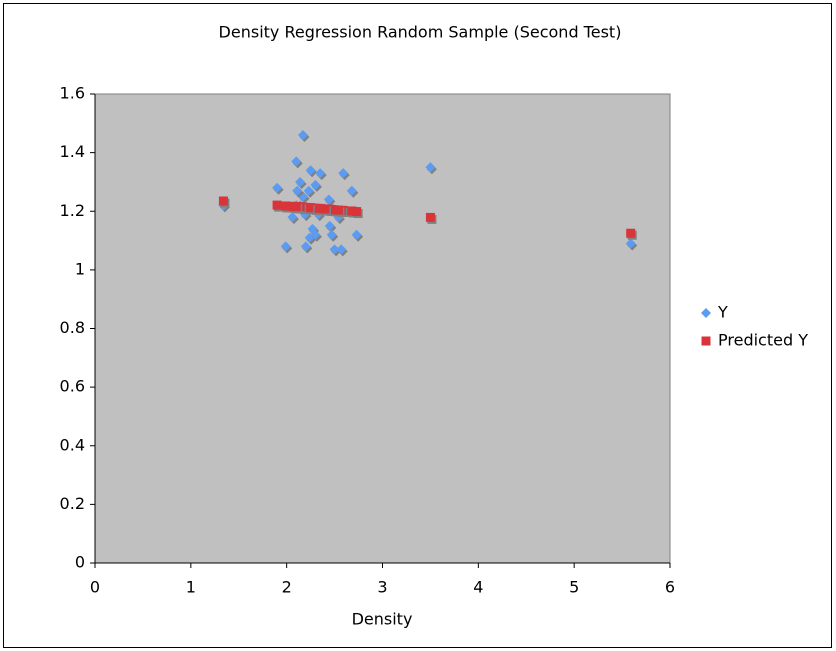  I want to click on y-tick-label: 1, so click(80, 268).